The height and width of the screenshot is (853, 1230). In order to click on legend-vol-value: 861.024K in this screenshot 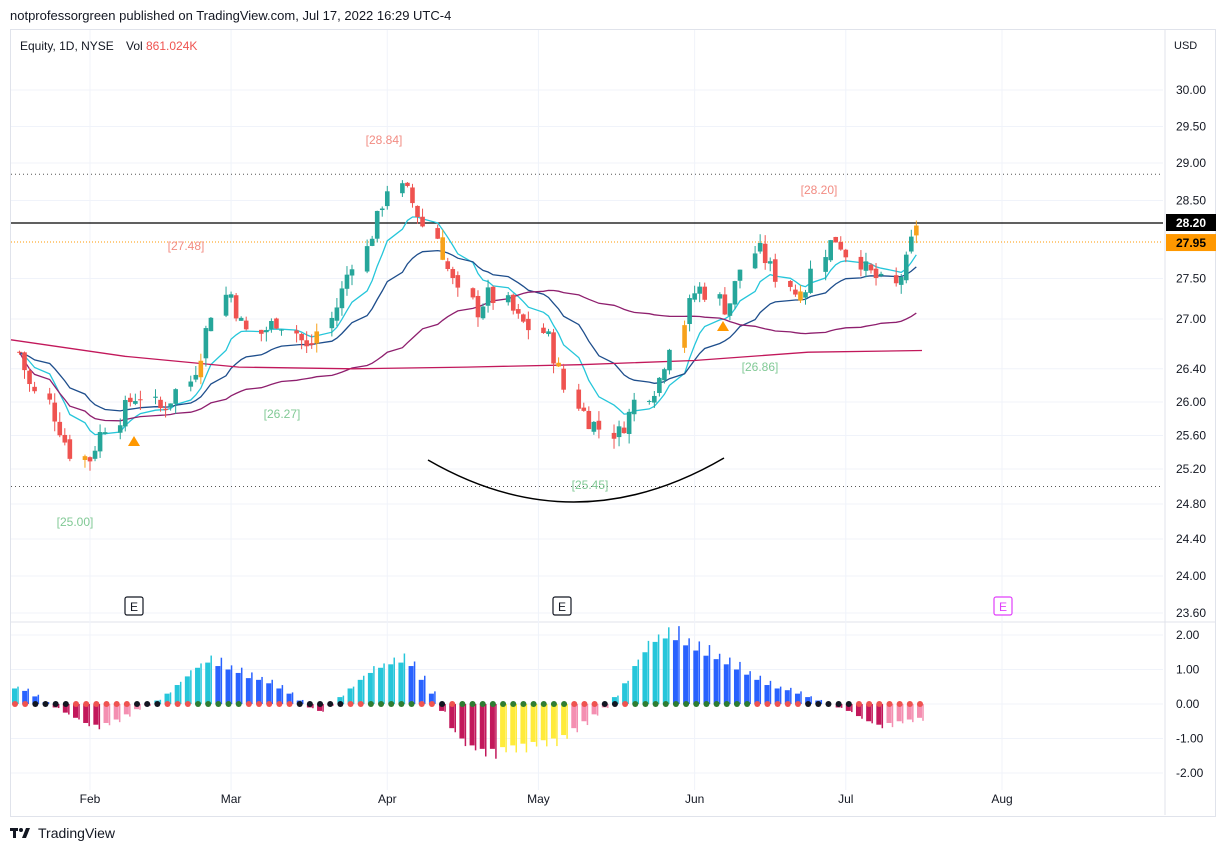, I will do `click(171, 46)`.